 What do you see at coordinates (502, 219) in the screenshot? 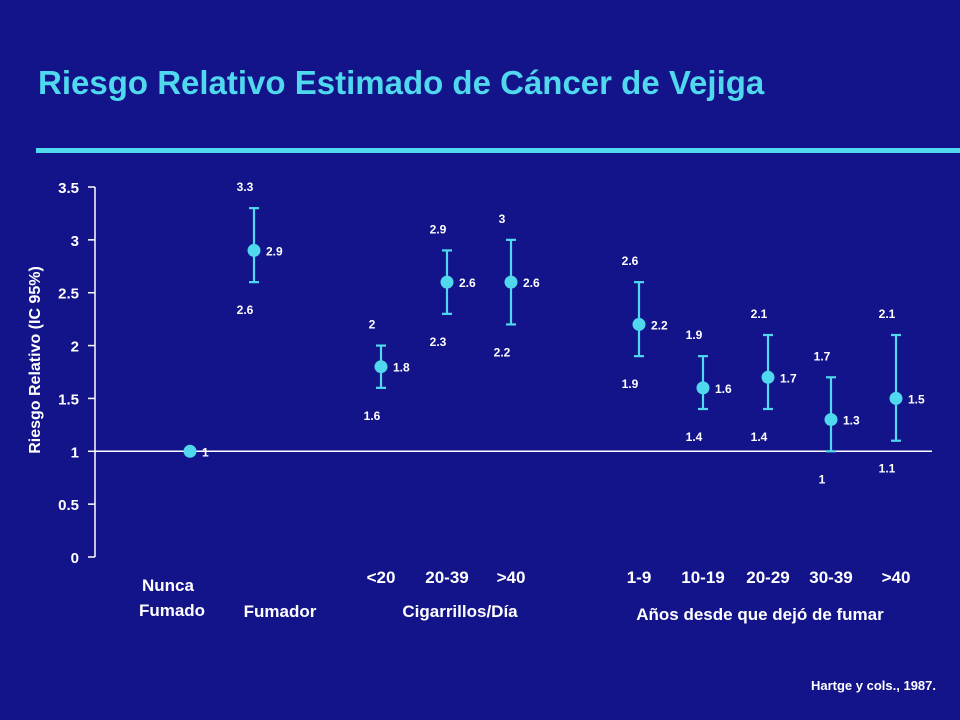
I see `upper-ci-label: 3` at bounding box center [502, 219].